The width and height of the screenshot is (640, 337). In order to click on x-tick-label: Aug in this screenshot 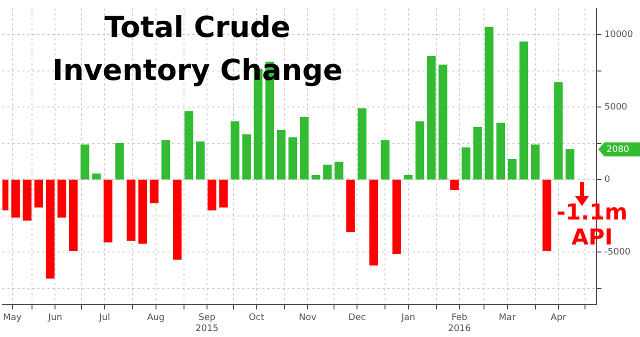, I will do `click(156, 318)`.